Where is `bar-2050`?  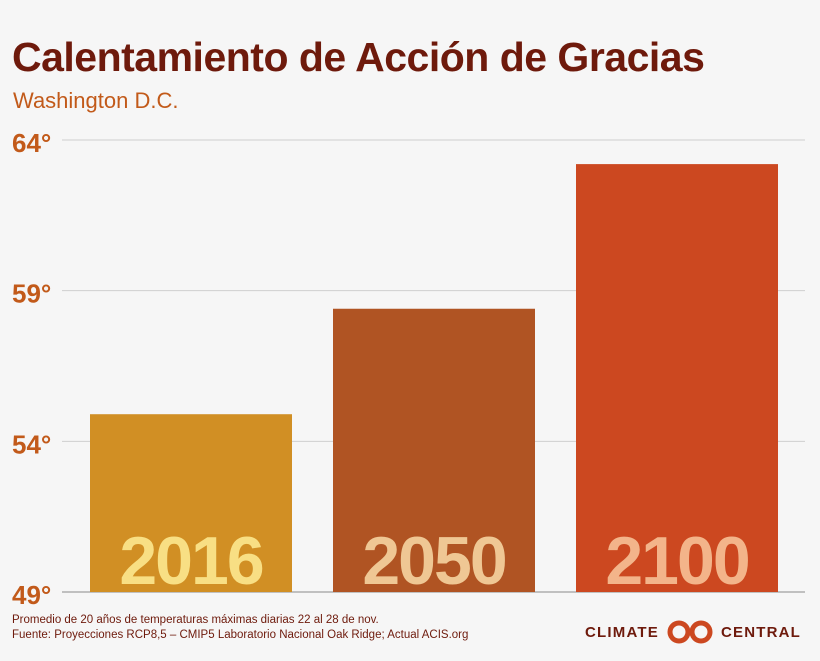 bar-2050 is located at coordinates (434, 450).